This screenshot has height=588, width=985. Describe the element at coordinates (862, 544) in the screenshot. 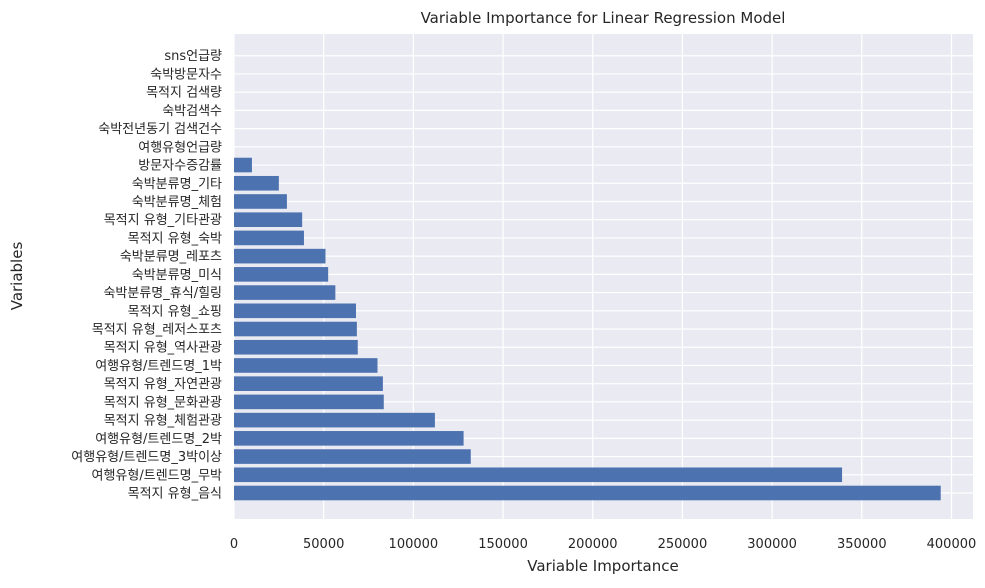

I see `x-tick-label: 350000` at that location.